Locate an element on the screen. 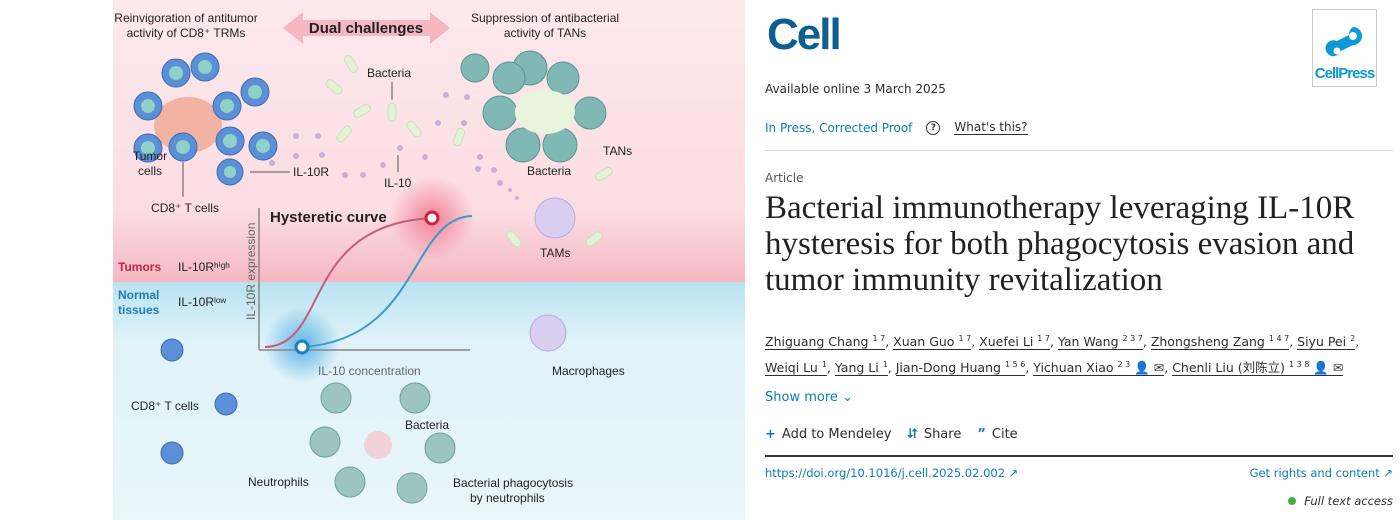 The width and height of the screenshot is (1400, 520). affiliation-sup: 1 4 7 is located at coordinates (1279, 338).